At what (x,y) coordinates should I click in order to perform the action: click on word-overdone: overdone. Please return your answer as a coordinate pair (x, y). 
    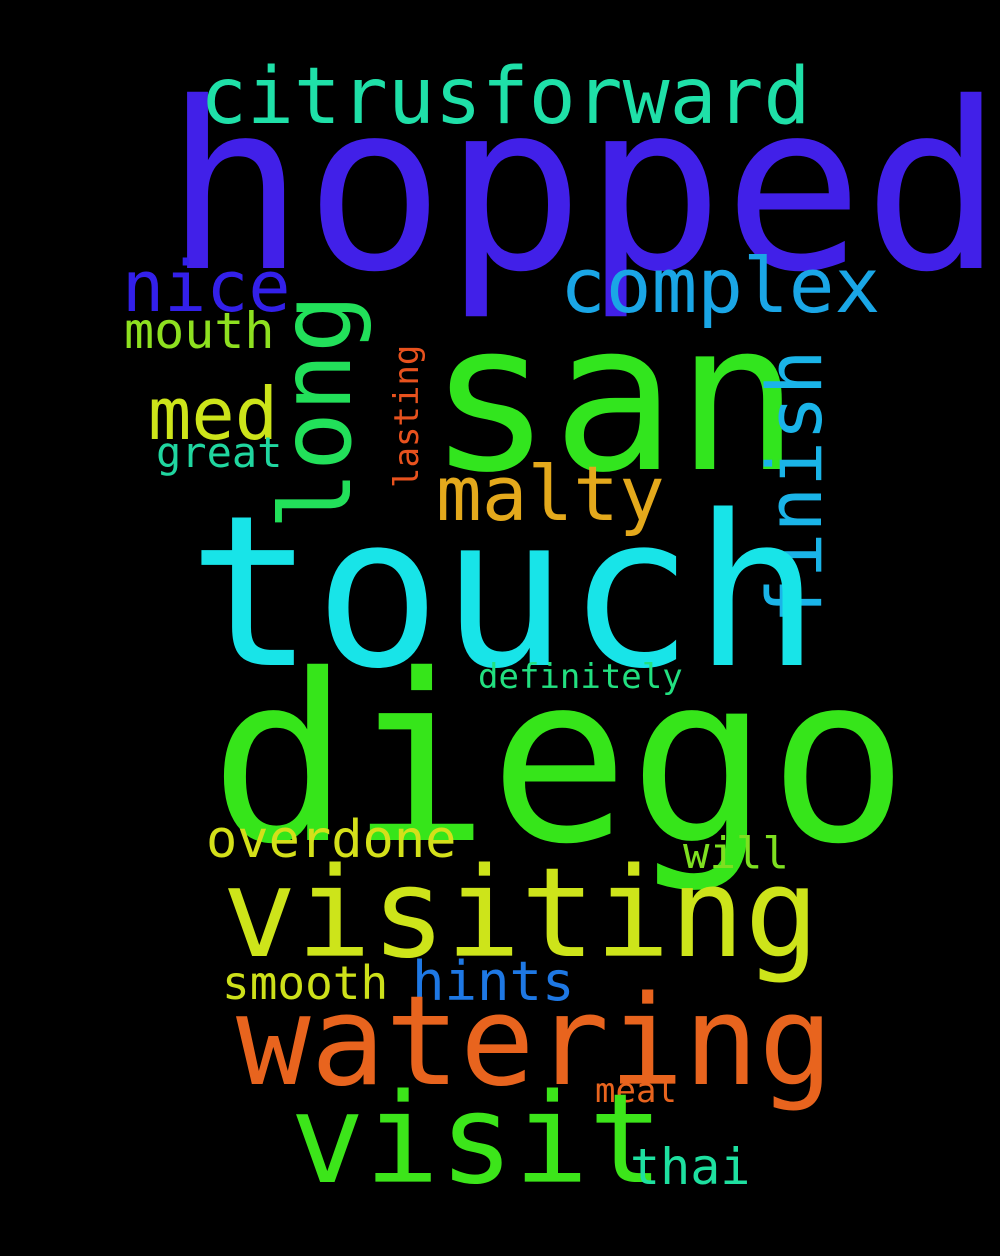
    Looking at the image, I should click on (331, 840).